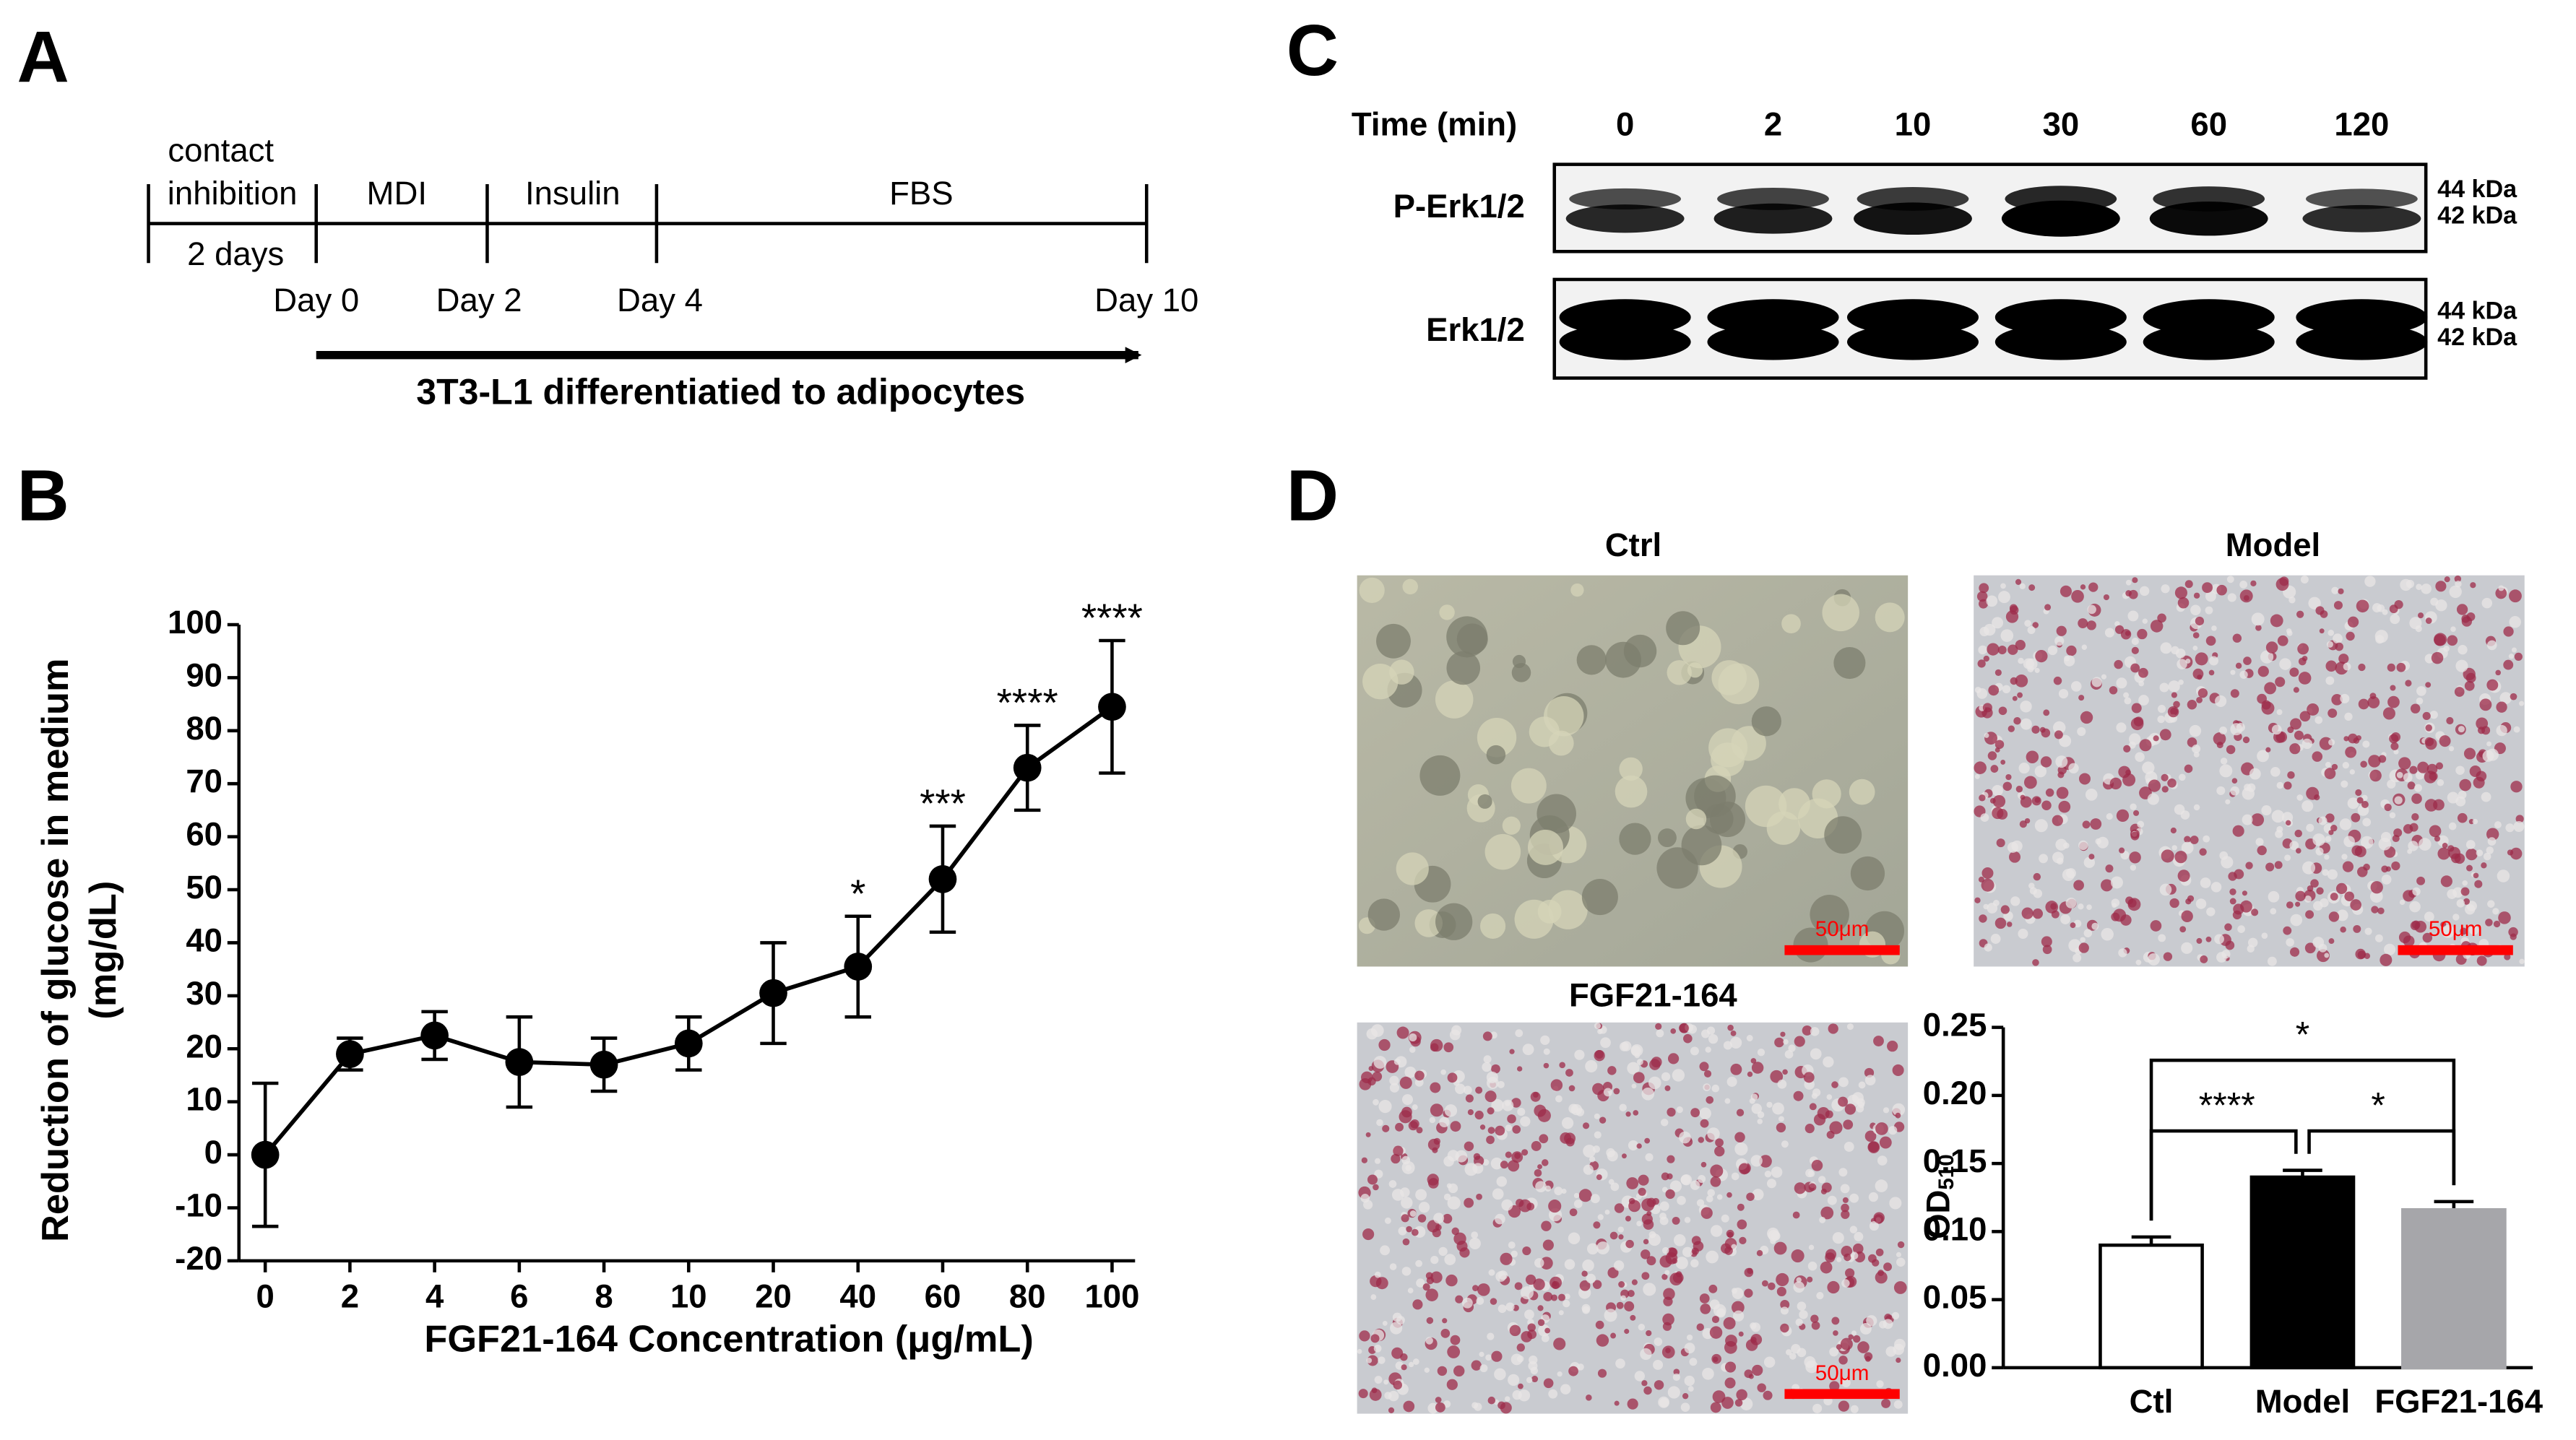 The image size is (2576, 1440). Describe the element at coordinates (2227, 1105) in the screenshot. I see `significance: ****` at that location.